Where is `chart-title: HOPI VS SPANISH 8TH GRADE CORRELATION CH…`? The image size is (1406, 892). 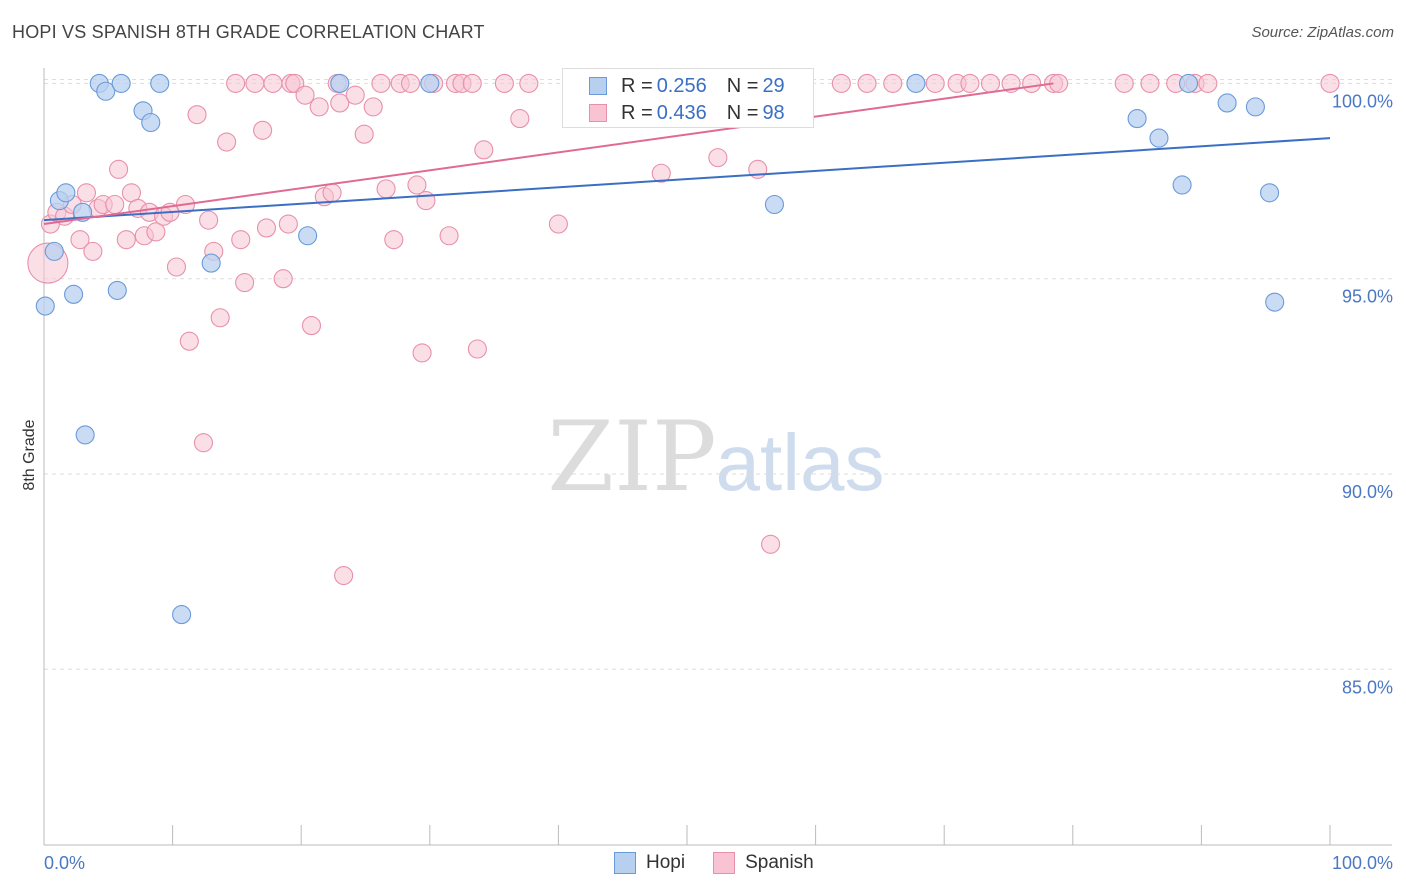 chart-title: HOPI VS SPANISH 8TH GRADE CORRELATION CH… is located at coordinates (248, 32).